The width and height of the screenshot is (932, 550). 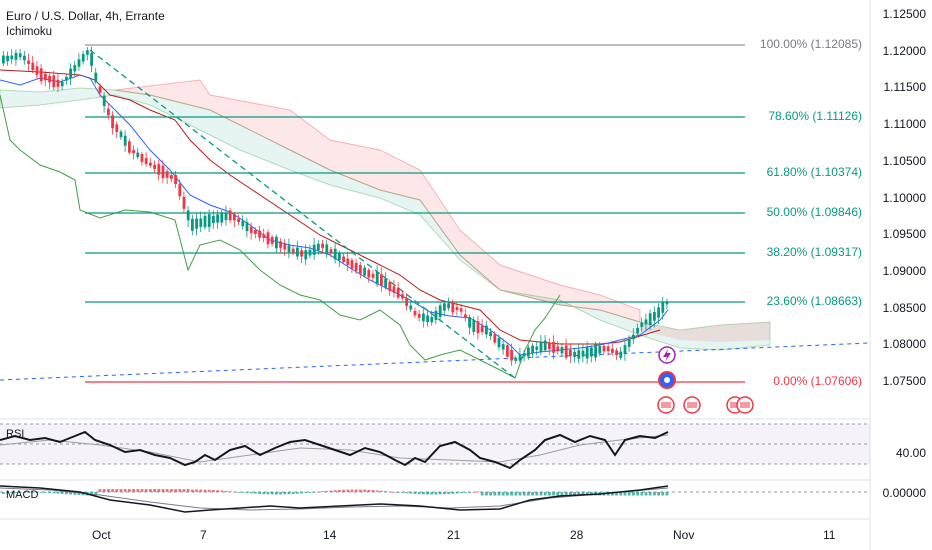 I want to click on price-tick-label: 1.08500, so click(x=904, y=307).